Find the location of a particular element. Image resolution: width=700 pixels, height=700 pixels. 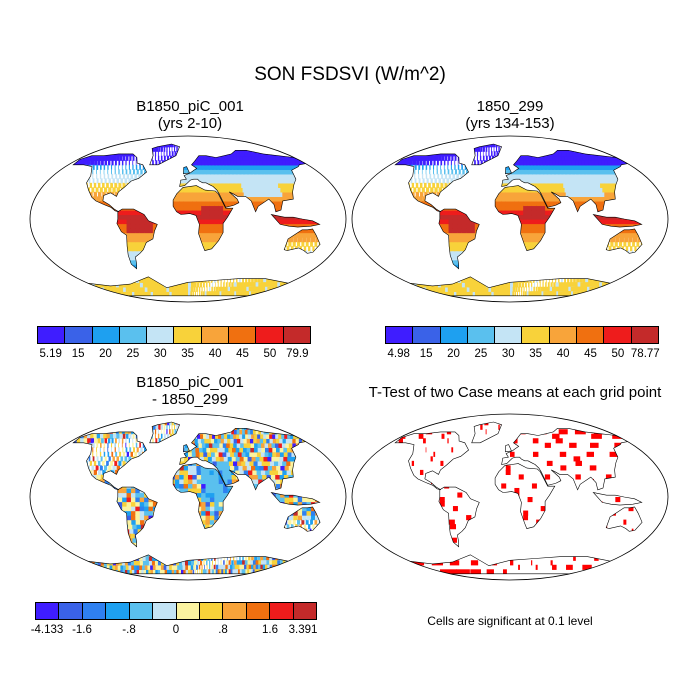

significance-note: Cells are significant at 0.1 level is located at coordinates (510, 621).